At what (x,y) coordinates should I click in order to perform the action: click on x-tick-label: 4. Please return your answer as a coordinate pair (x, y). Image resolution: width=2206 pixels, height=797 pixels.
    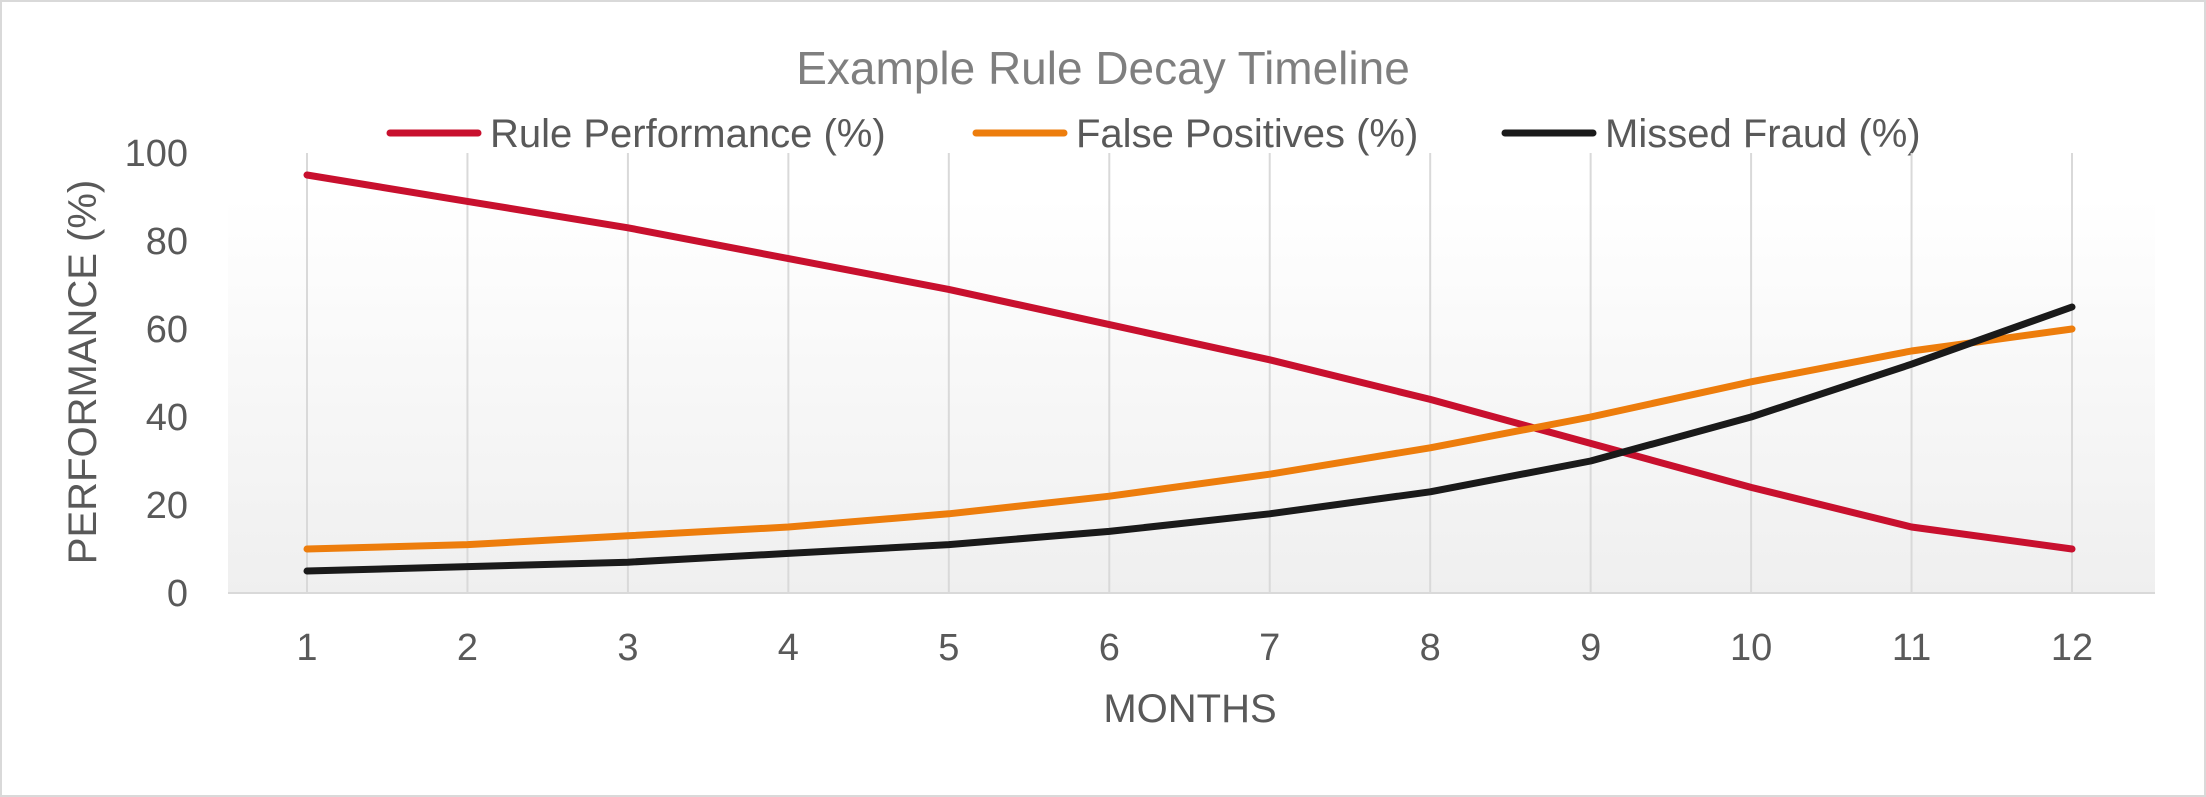
    Looking at the image, I should click on (788, 648).